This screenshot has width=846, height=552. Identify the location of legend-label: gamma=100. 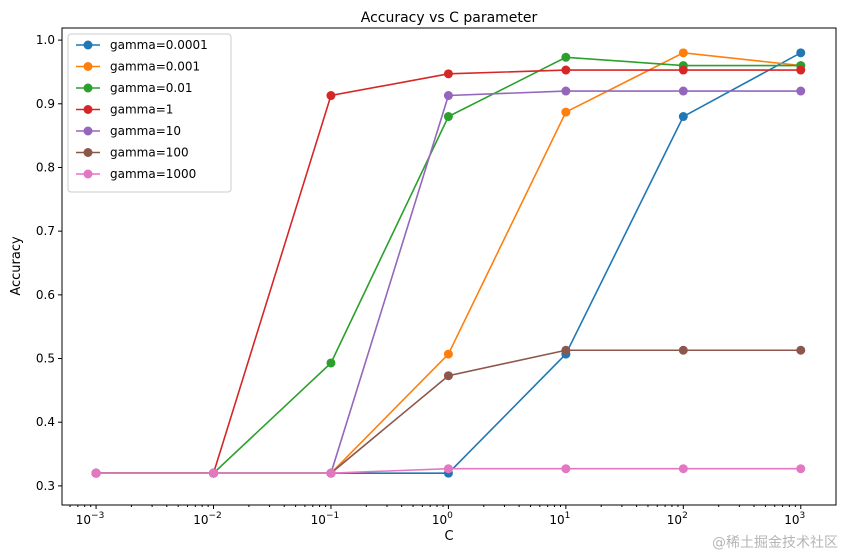
(149, 153).